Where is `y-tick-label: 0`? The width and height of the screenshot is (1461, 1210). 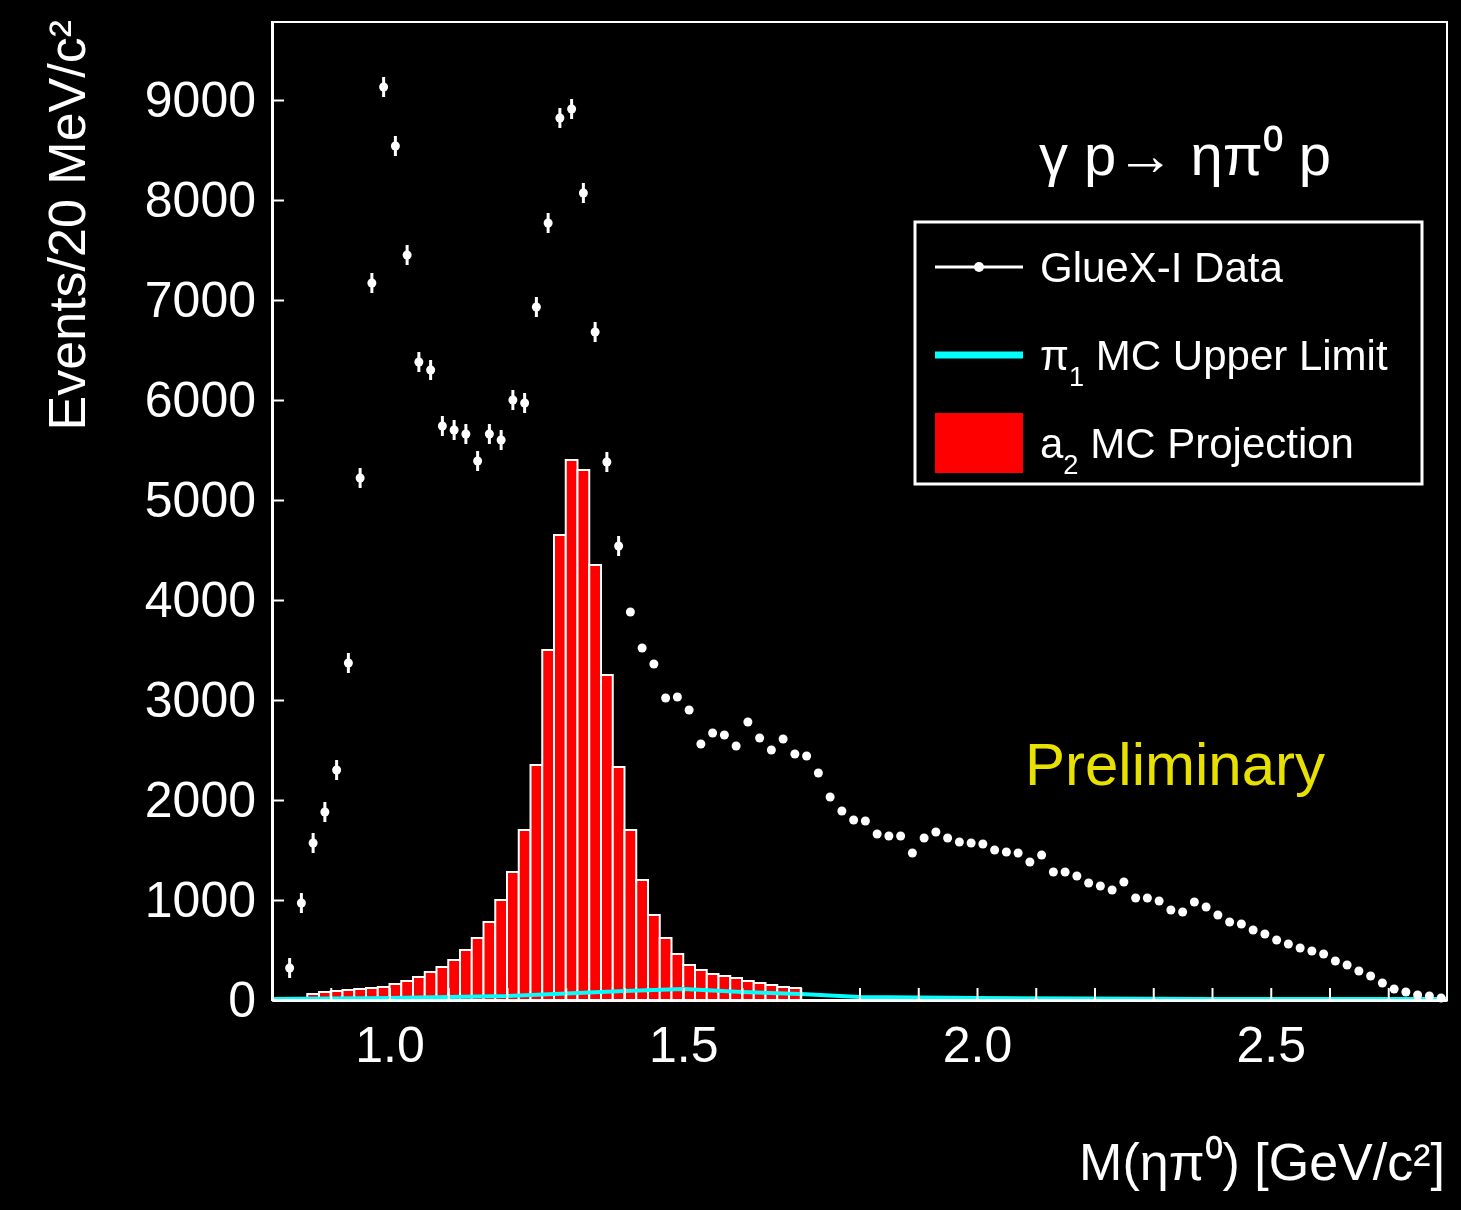 y-tick-label: 0 is located at coordinates (242, 999).